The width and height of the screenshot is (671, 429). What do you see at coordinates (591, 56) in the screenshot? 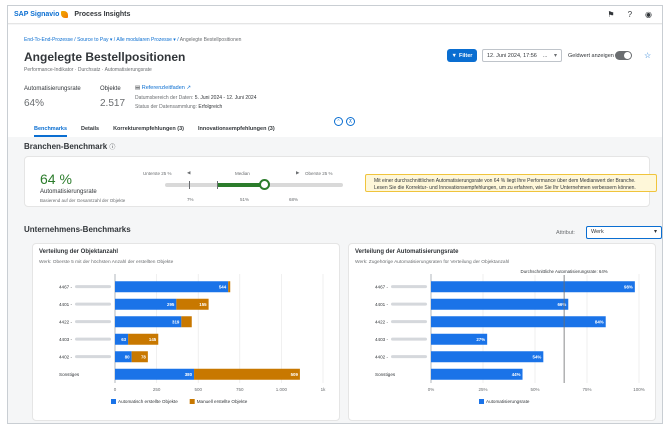
I see `money-toggle-label: Geldwert anzeigen` at bounding box center [591, 56].